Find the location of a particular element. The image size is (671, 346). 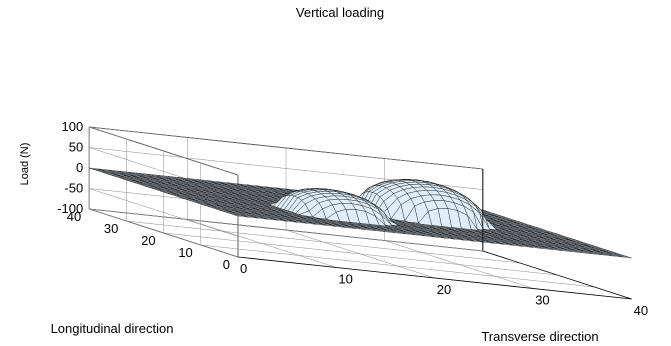

y-axis-label: Longitudinal direction is located at coordinates (112, 328).